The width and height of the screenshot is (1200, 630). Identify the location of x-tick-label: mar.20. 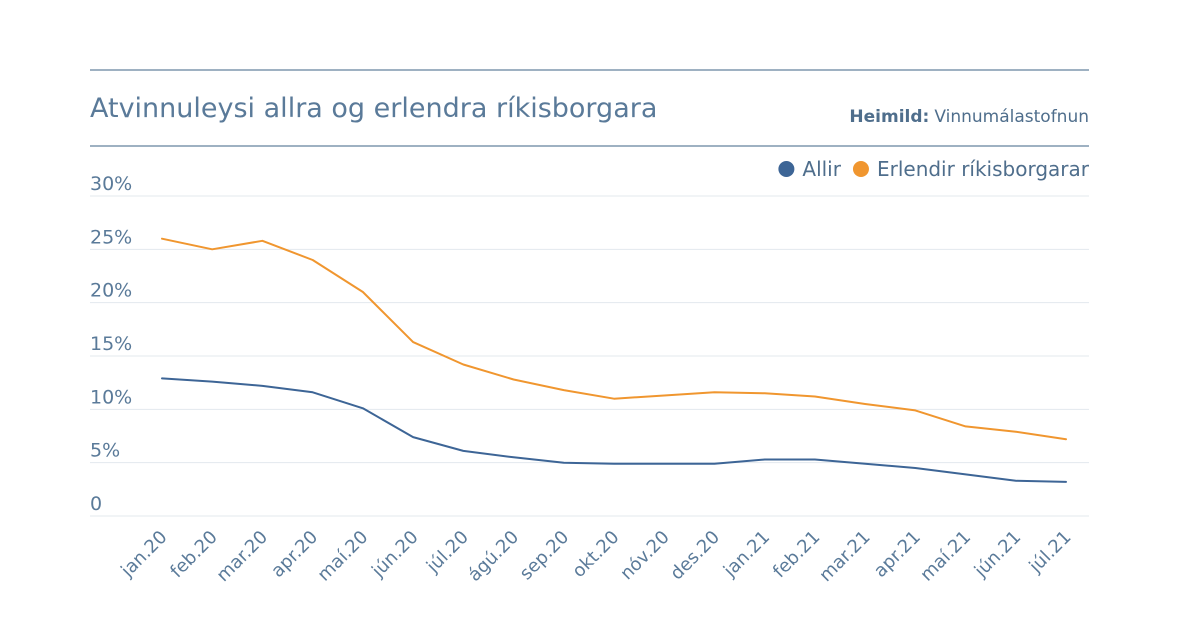
(242, 556).